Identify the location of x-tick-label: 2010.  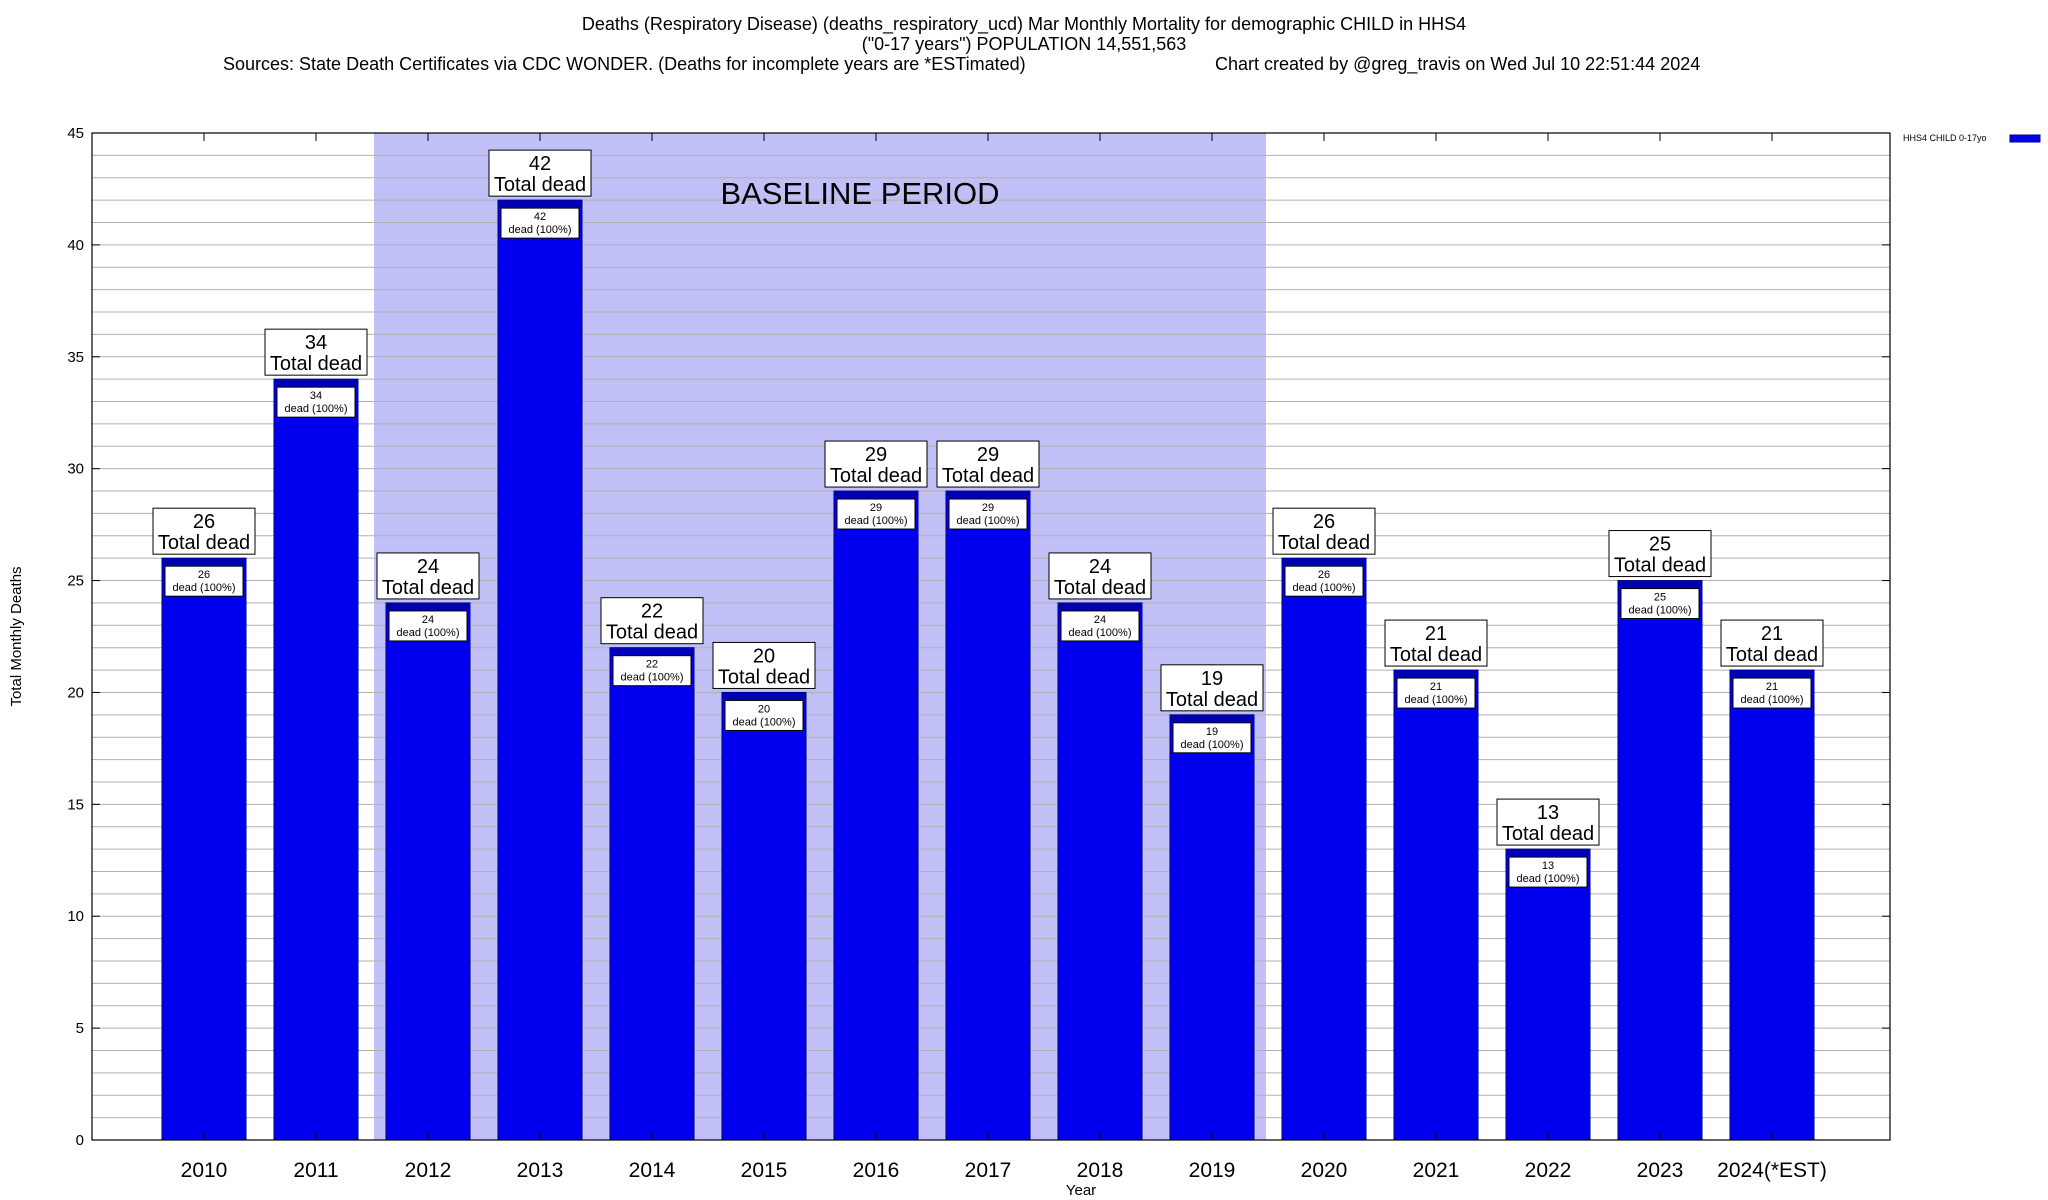
(204, 1170).